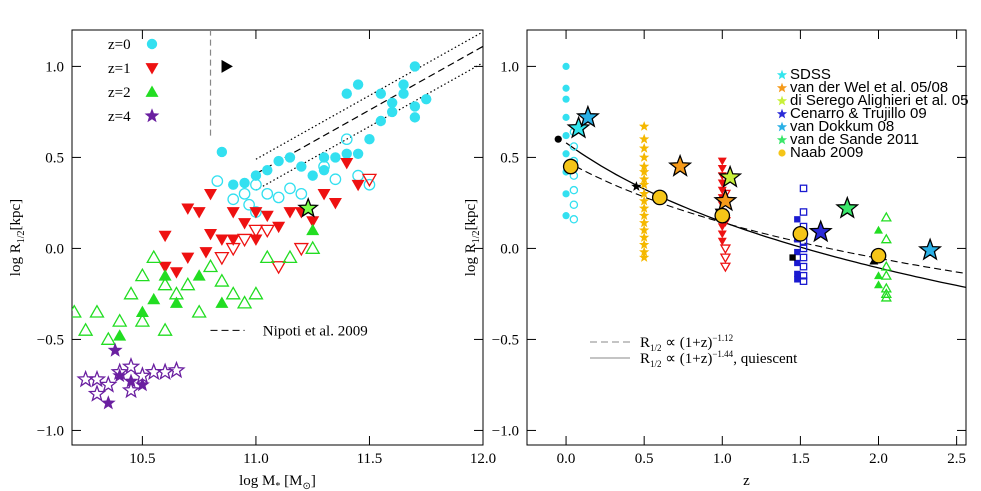 This screenshot has width=981, height=491. What do you see at coordinates (472, 237) in the screenshot?
I see `y-axis-label: log R1/2[kpc]` at bounding box center [472, 237].